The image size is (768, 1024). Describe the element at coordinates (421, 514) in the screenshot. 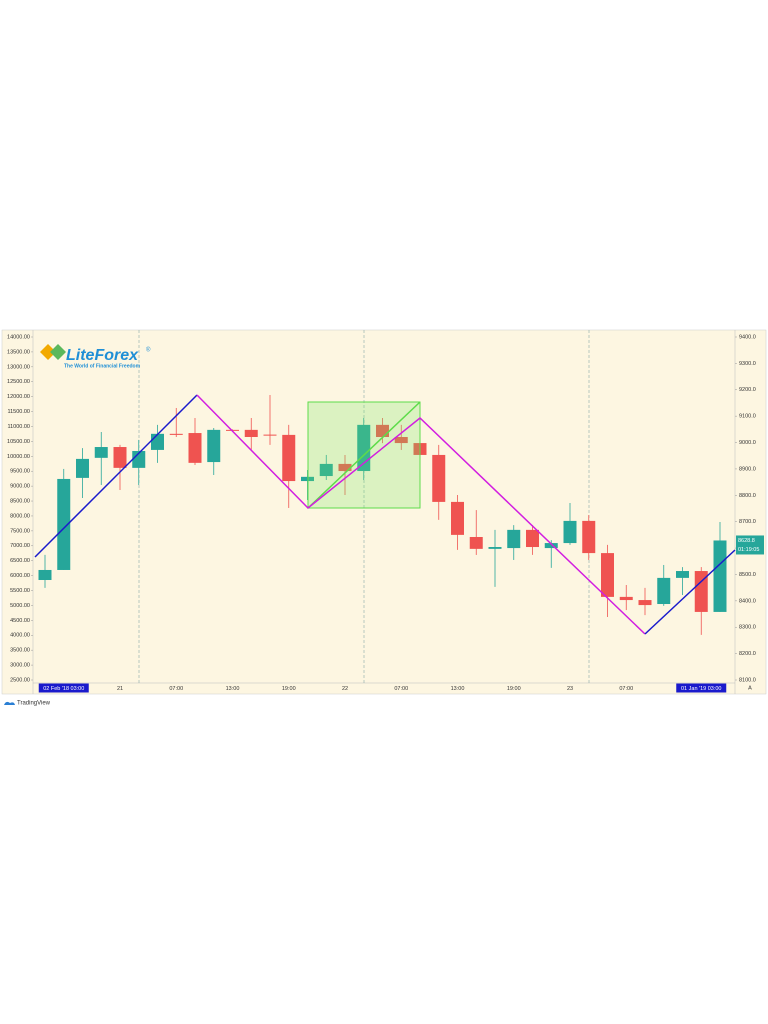

I see `zigzag-line` at that location.